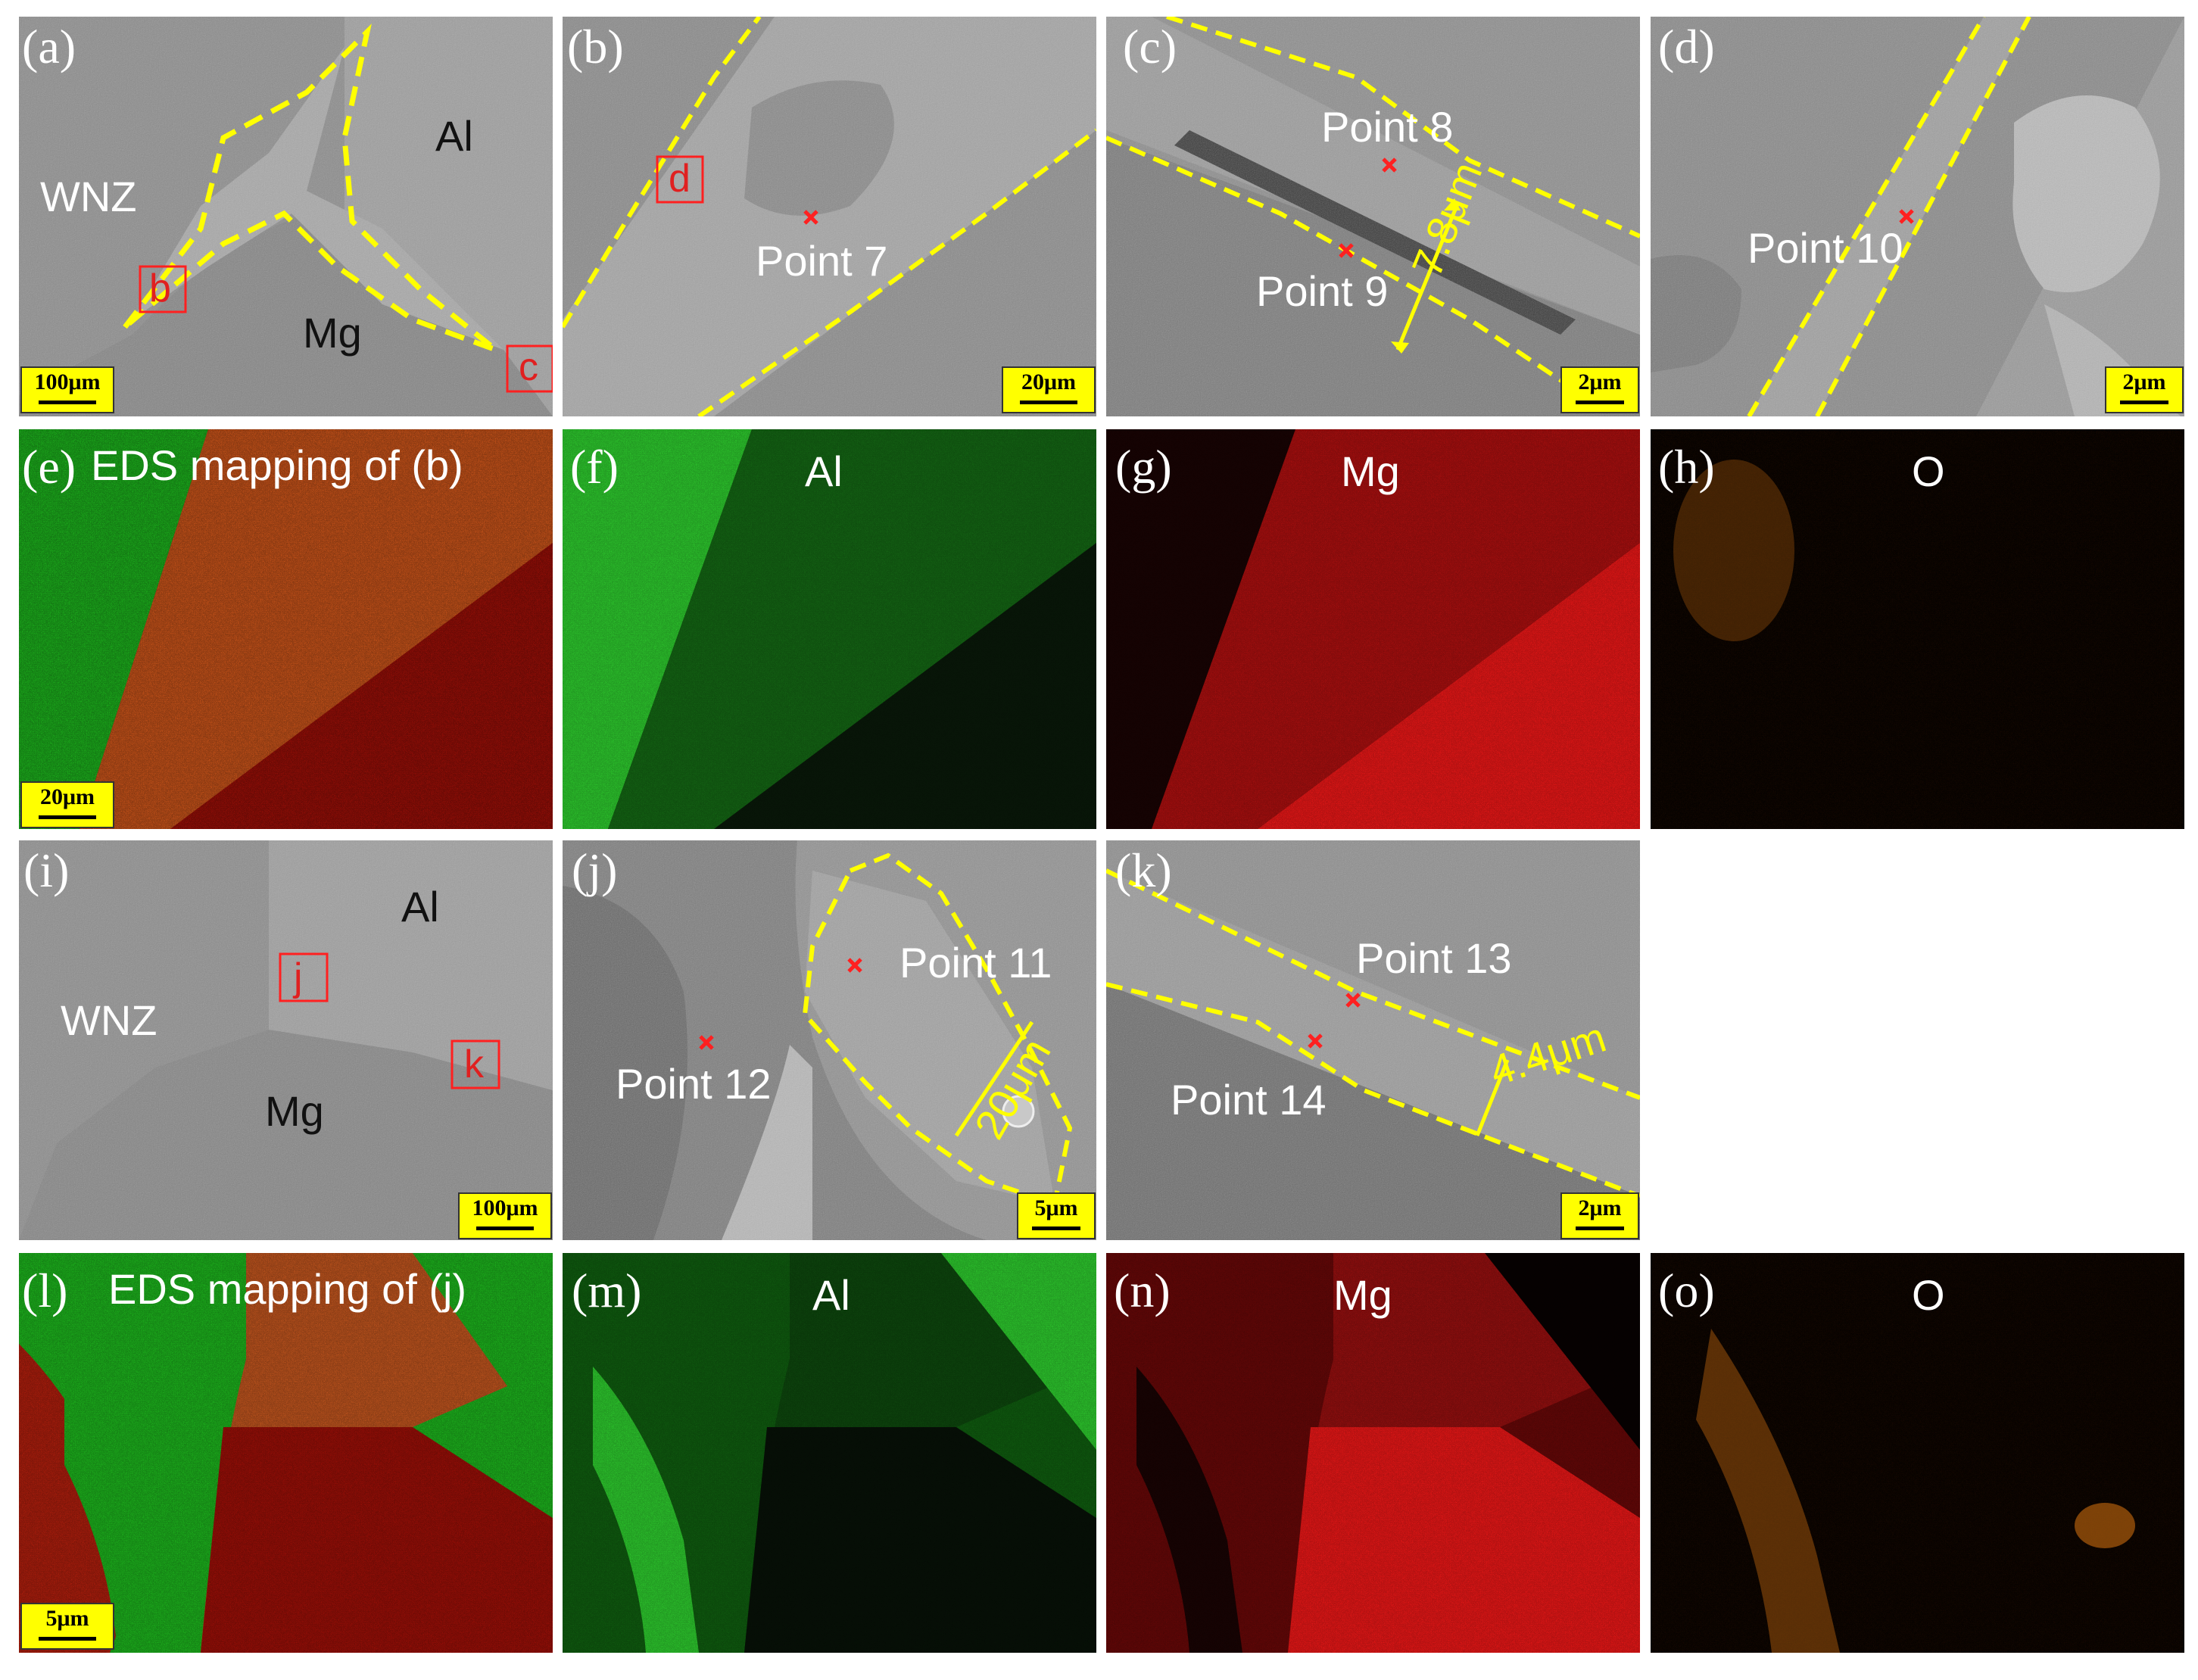  Describe the element at coordinates (1143, 467) in the screenshot. I see `panel-label-g: (g)` at that location.